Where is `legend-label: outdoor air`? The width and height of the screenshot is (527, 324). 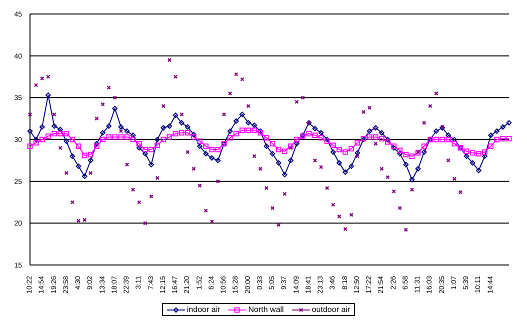 legend-label: outdoor air is located at coordinates (331, 309).